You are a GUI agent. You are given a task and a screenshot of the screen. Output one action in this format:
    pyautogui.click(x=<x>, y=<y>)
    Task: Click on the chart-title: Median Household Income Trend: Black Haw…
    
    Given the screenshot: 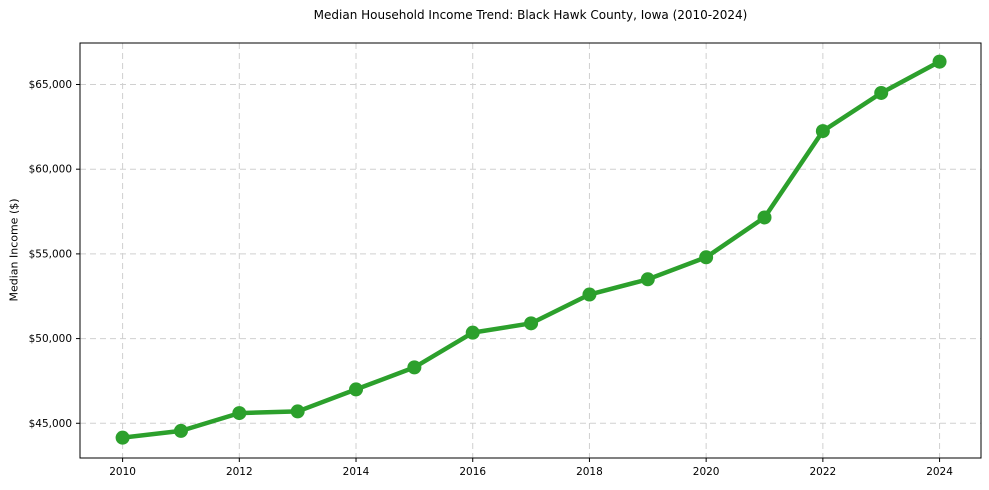 What is the action you would take?
    pyautogui.click(x=530, y=15)
    